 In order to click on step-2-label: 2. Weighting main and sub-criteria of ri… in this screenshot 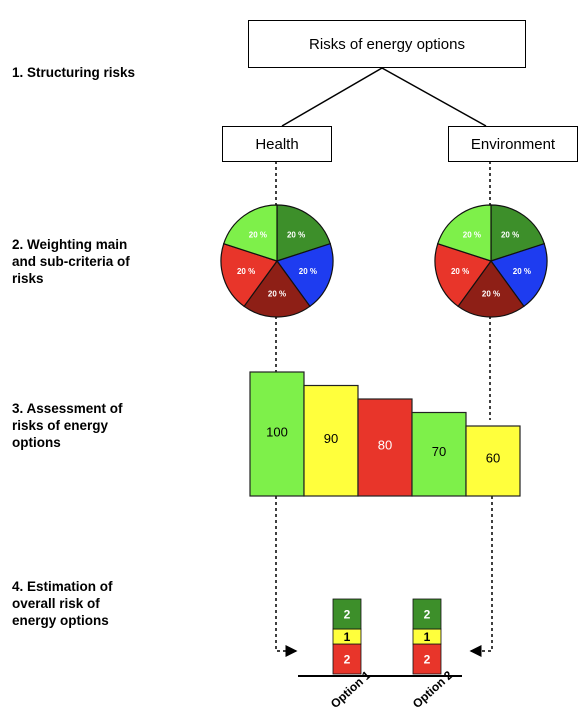, I will do `click(71, 261)`.